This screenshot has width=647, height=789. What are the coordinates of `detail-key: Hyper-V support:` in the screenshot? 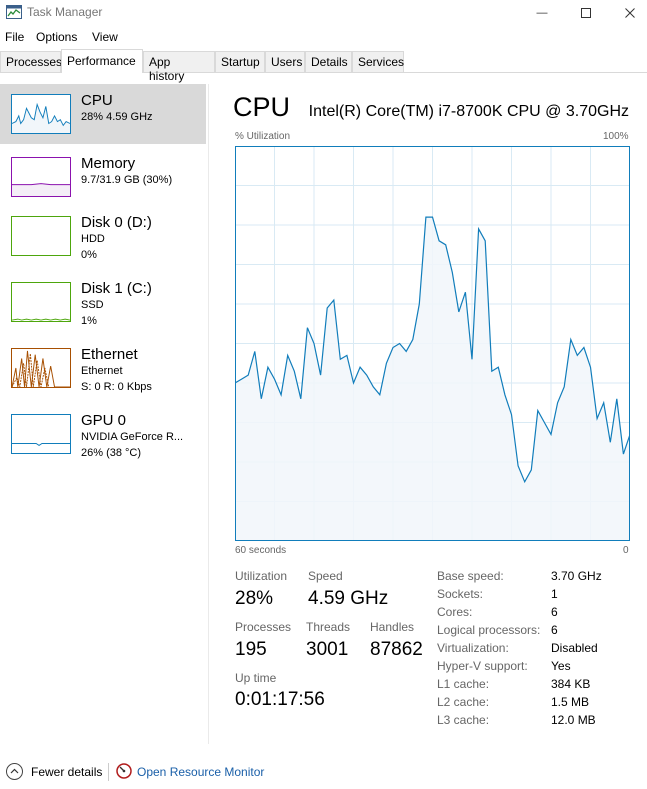 It's located at (482, 666).